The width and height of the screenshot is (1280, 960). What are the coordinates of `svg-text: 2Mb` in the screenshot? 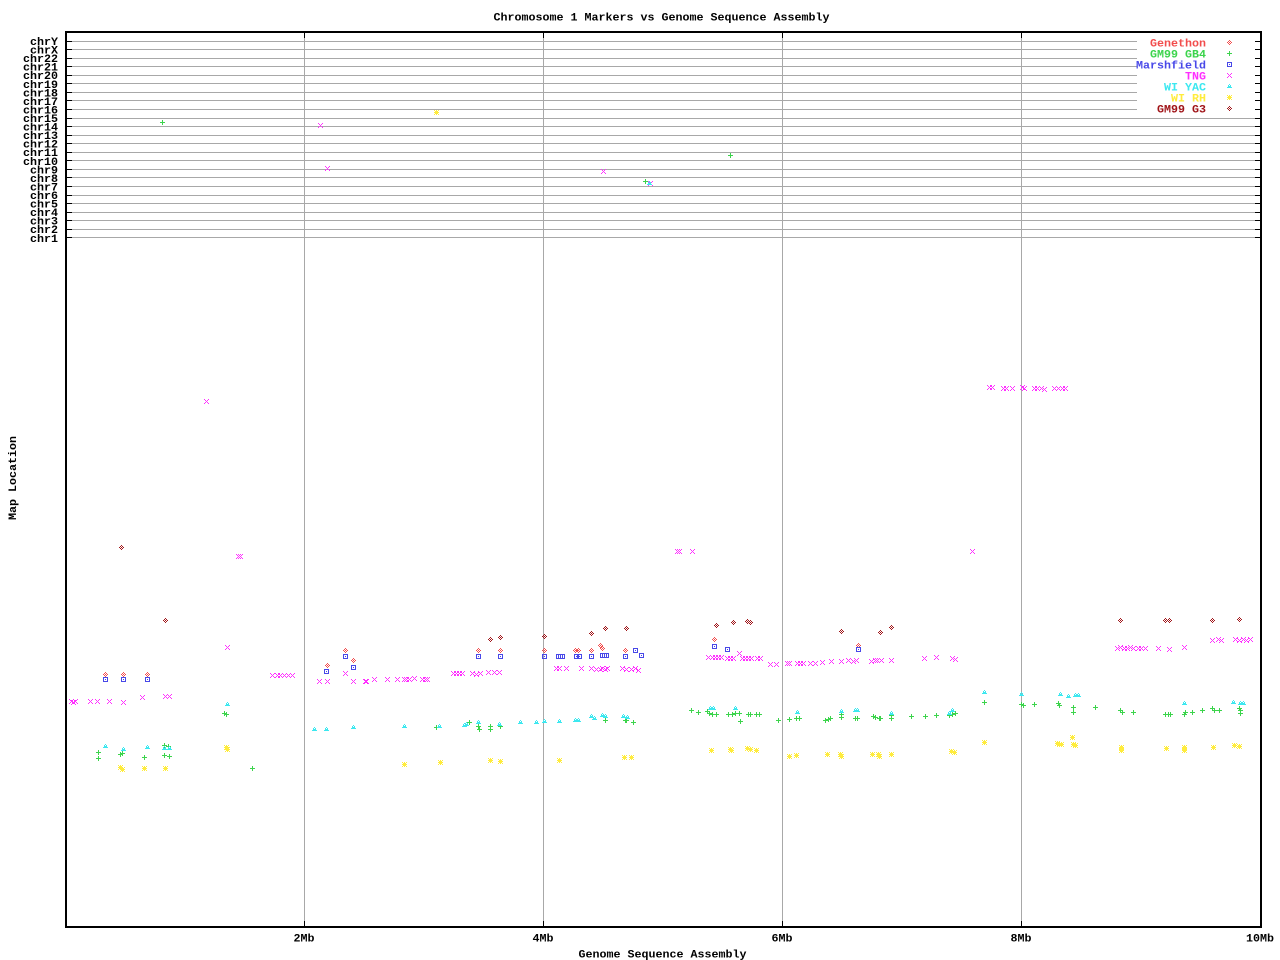 It's located at (304, 940).